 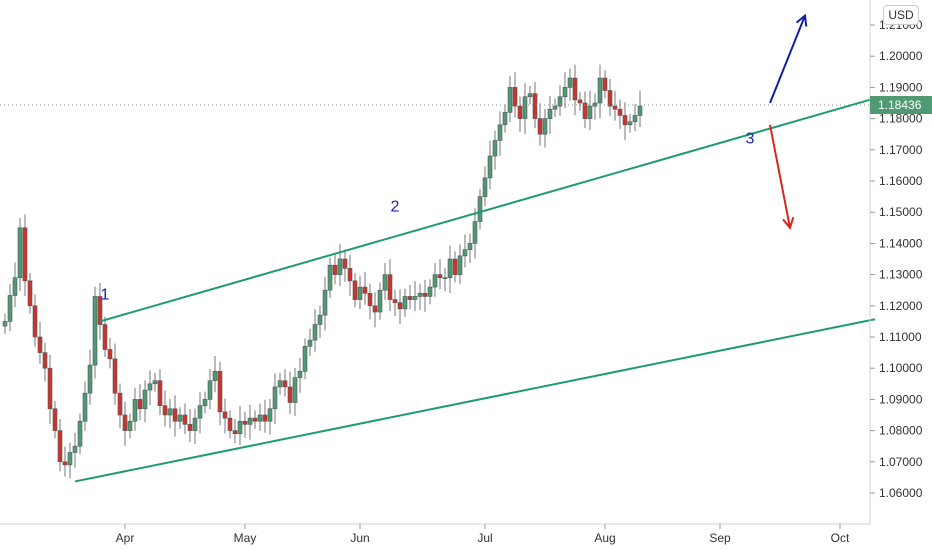 I want to click on x-tick-label: May, so click(x=245, y=538).